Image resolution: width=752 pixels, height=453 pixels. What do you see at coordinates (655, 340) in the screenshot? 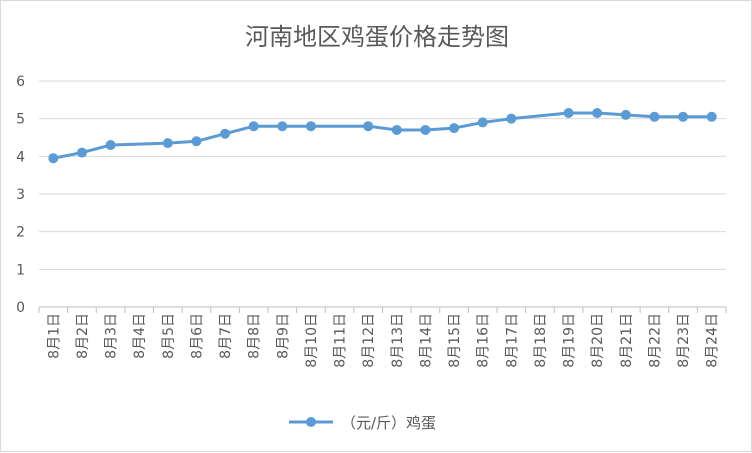
I see `x-tick-label: 8月22日` at bounding box center [655, 340].